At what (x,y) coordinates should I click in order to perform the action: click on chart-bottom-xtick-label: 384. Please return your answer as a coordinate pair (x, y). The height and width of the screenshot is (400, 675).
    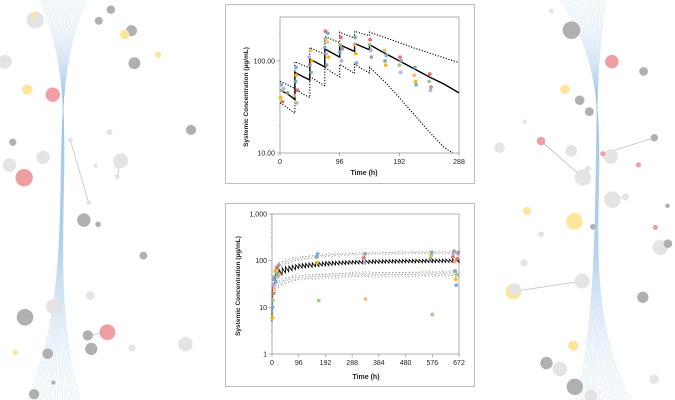
    Looking at the image, I should click on (379, 363).